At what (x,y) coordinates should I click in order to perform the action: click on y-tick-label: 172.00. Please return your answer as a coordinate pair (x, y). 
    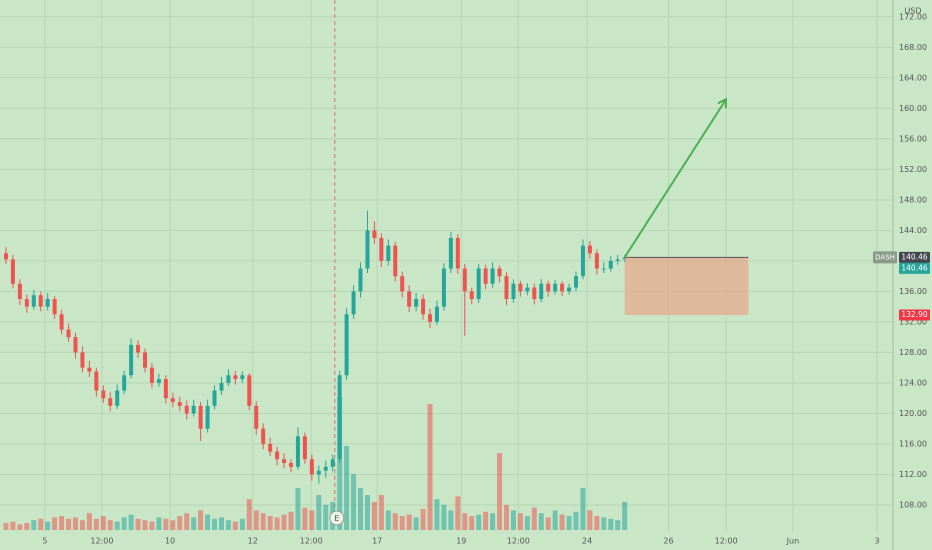
    Looking at the image, I should click on (913, 16).